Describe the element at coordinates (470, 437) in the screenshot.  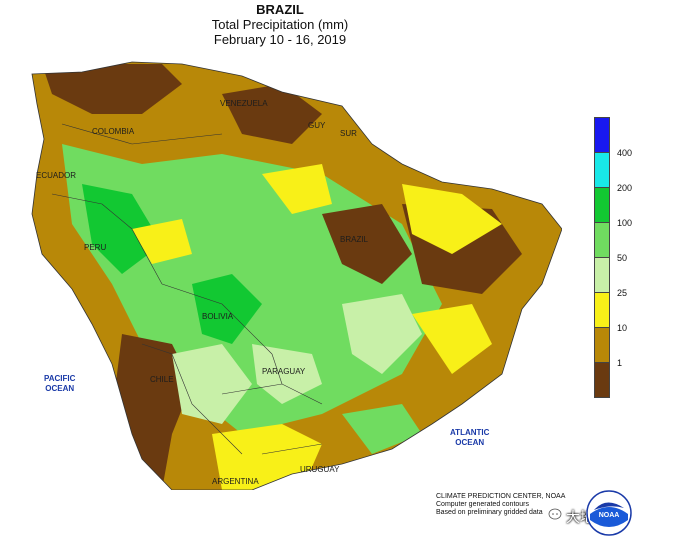
I see `atlantic-ocean-label: ATLANTIC OCEAN` at that location.